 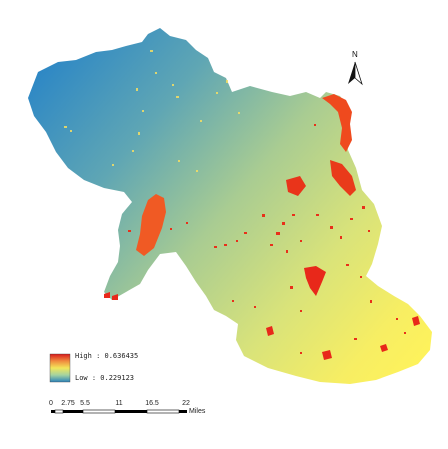 I want to click on legend-high-label: High : 0.636435, so click(x=107, y=356).